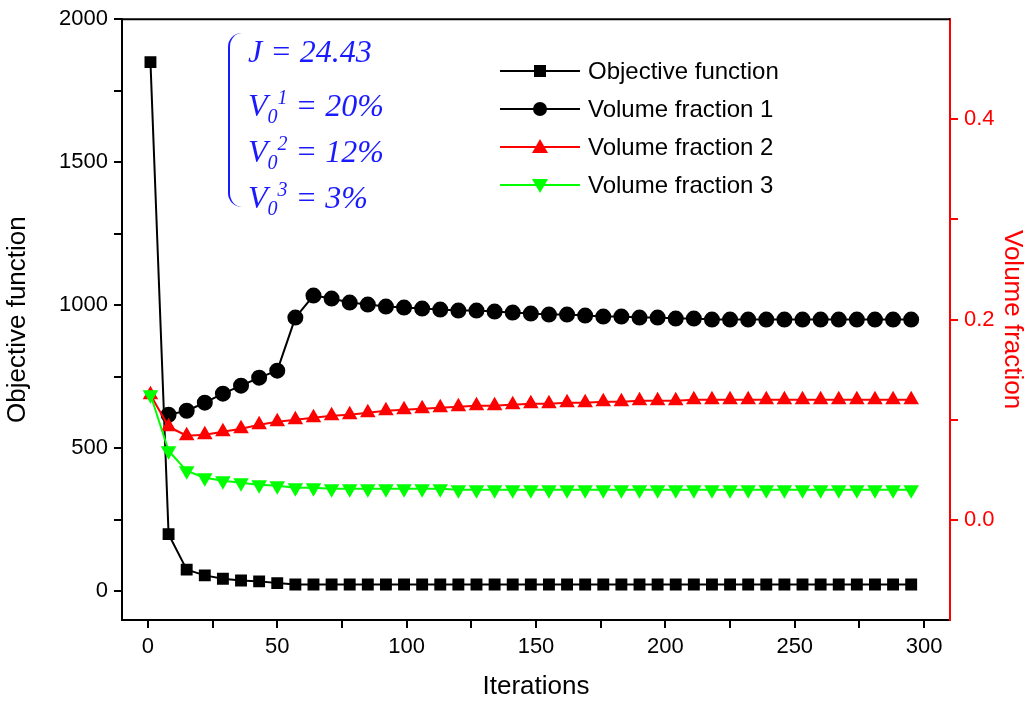  I want to click on x-tick-label: 100, so click(406, 646).